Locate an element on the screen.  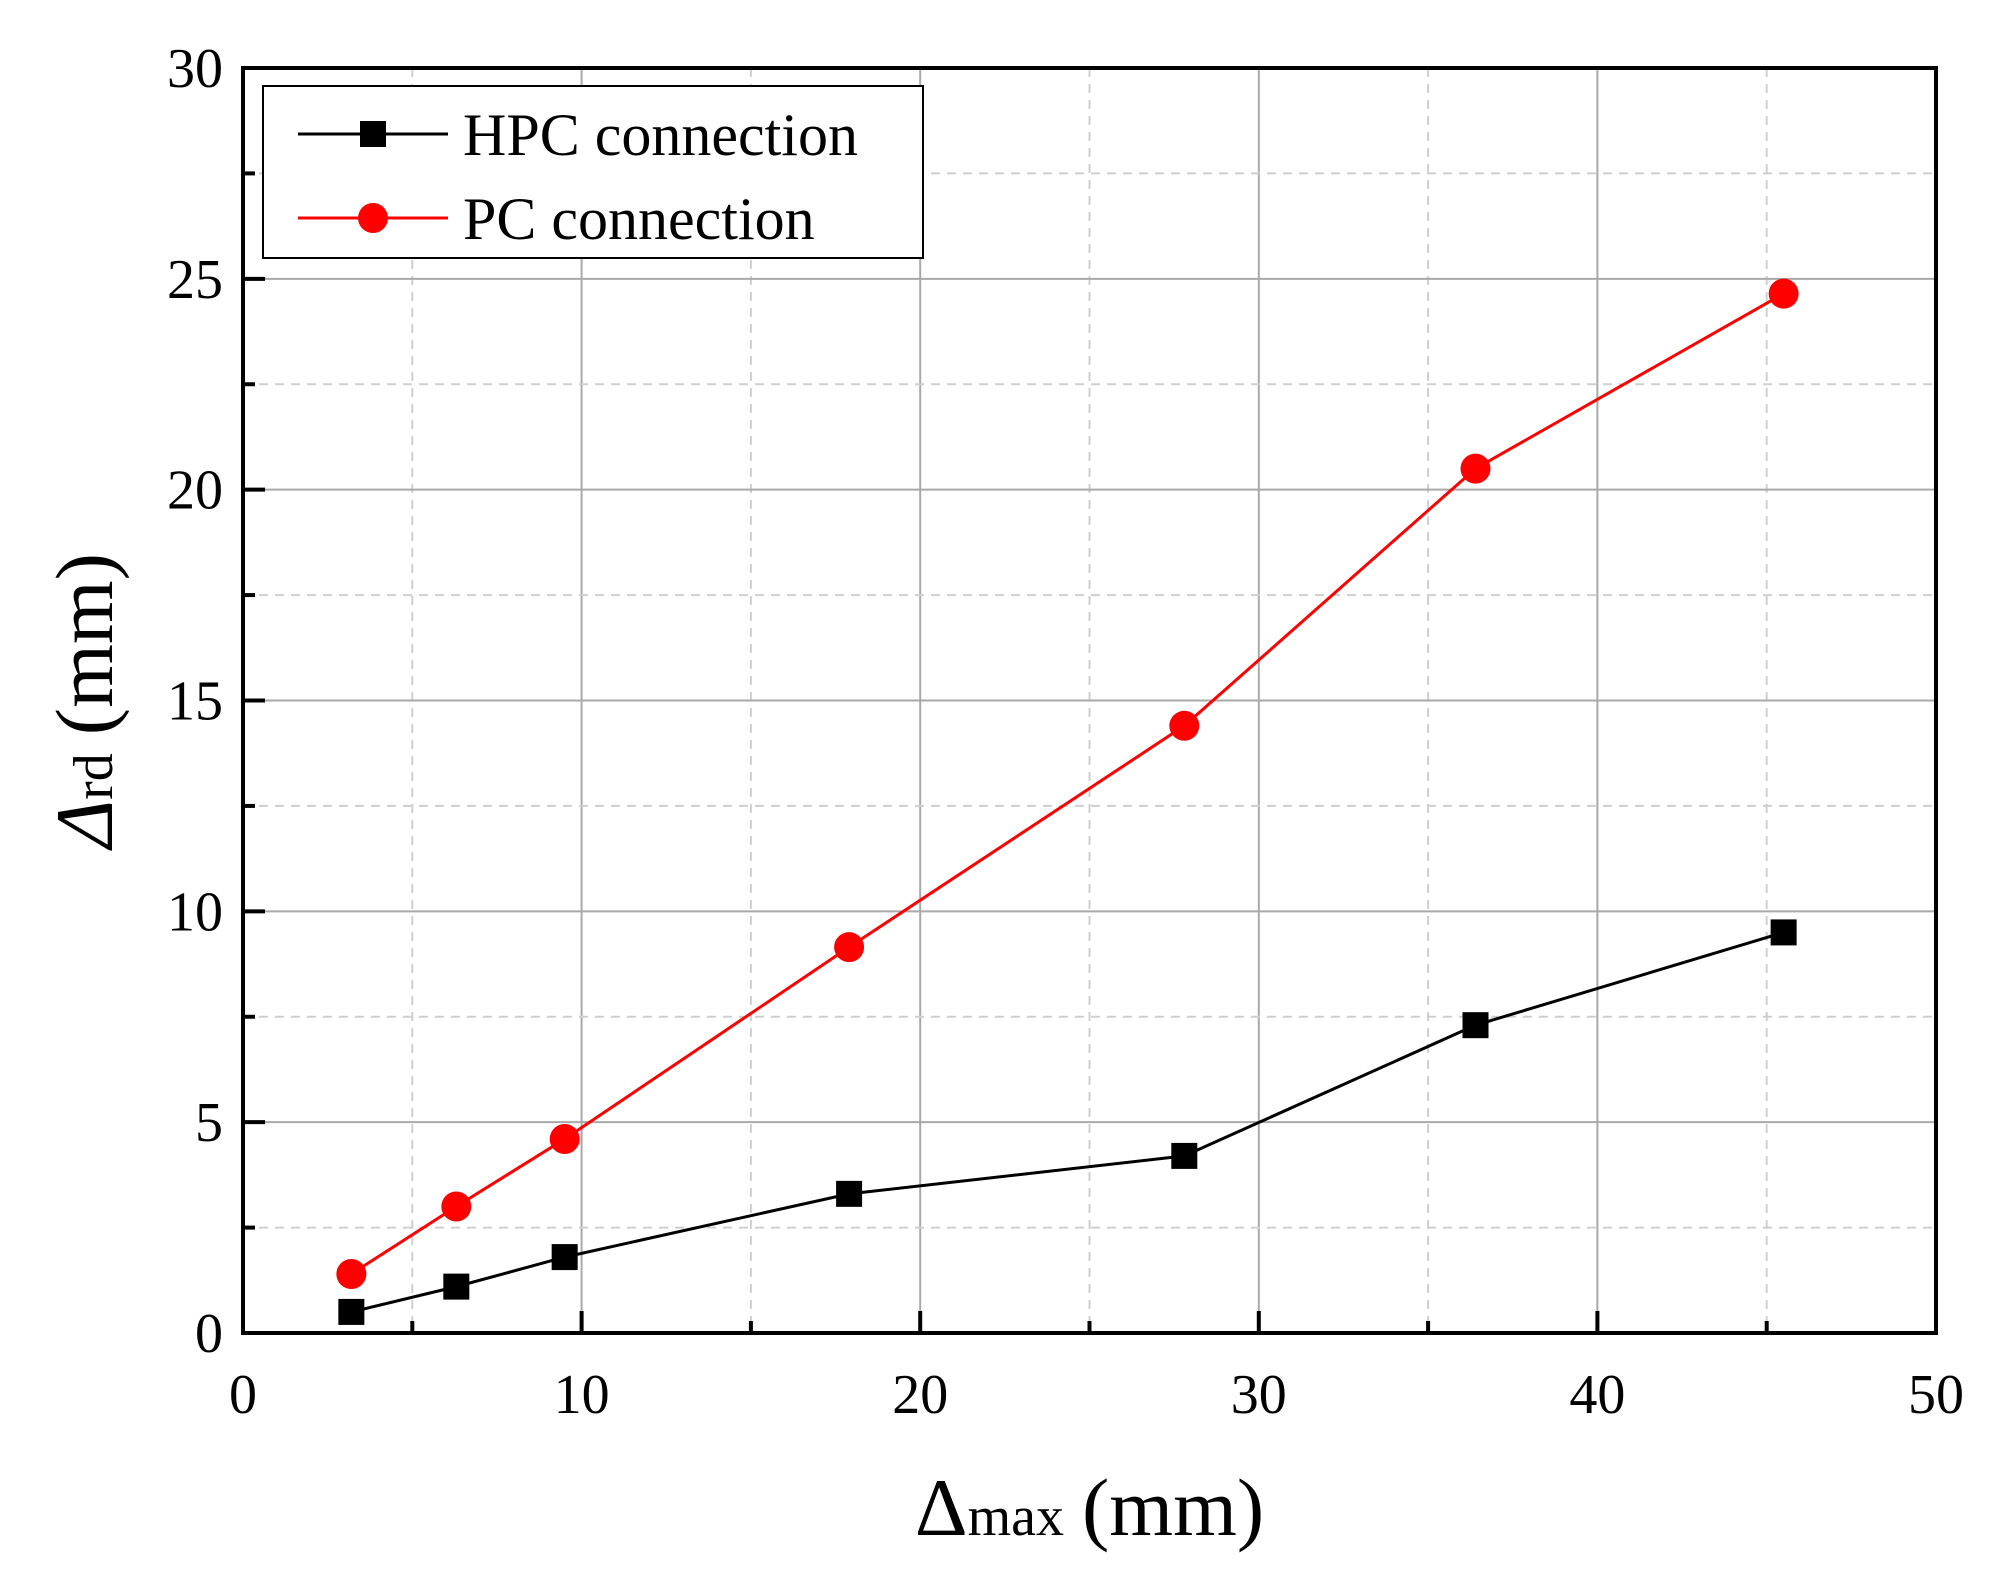
y-axis-subscript: rd is located at coordinates (94, 776).